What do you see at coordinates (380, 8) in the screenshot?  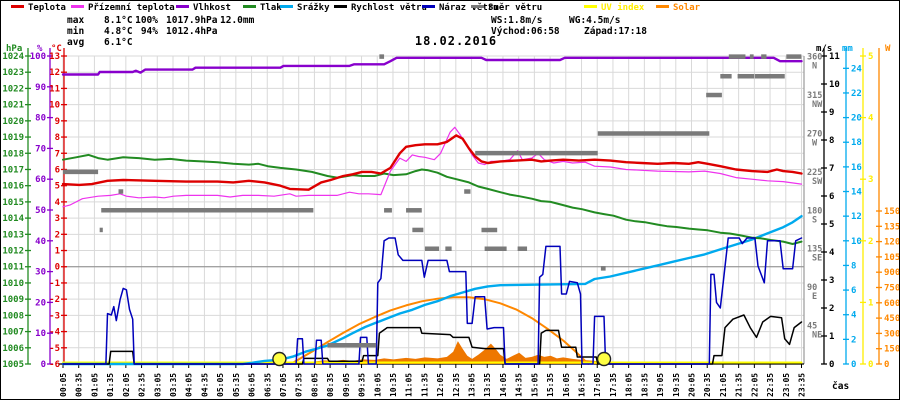 I see `legend-item-6: Rychlost větru` at bounding box center [380, 8].